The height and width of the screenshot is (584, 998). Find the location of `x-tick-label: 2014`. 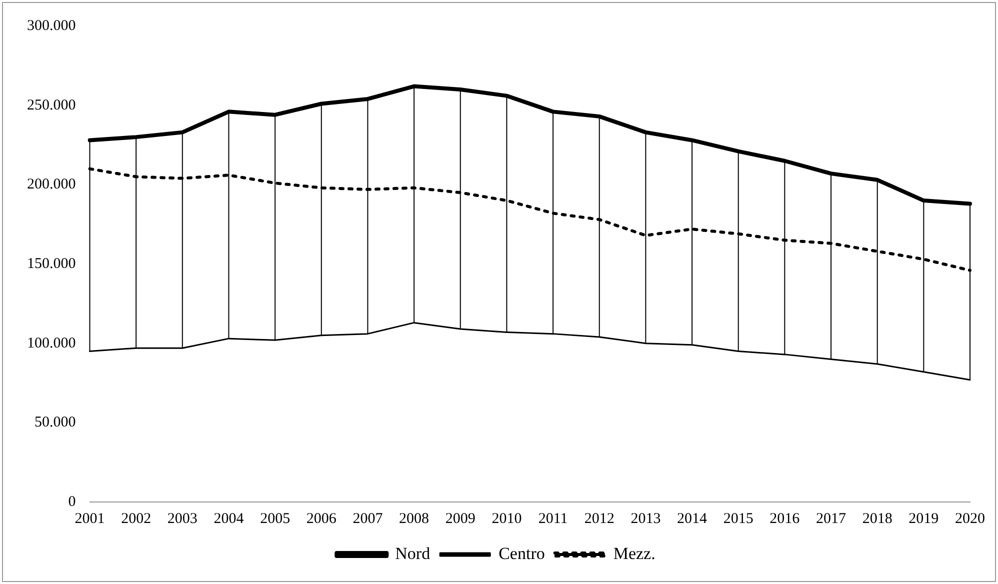

x-tick-label: 2014 is located at coordinates (692, 518).